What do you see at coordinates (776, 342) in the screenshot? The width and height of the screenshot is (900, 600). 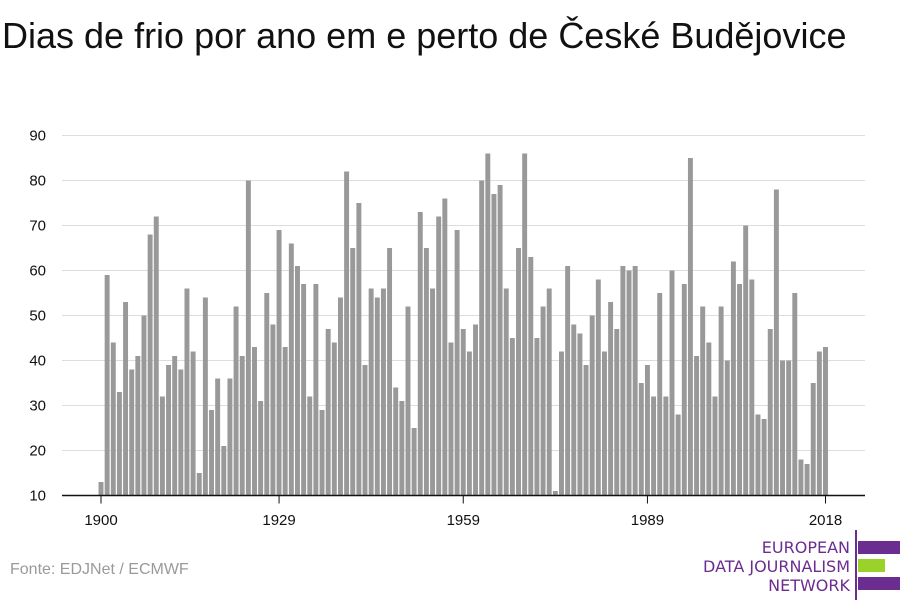 I see `bar-2010` at bounding box center [776, 342].